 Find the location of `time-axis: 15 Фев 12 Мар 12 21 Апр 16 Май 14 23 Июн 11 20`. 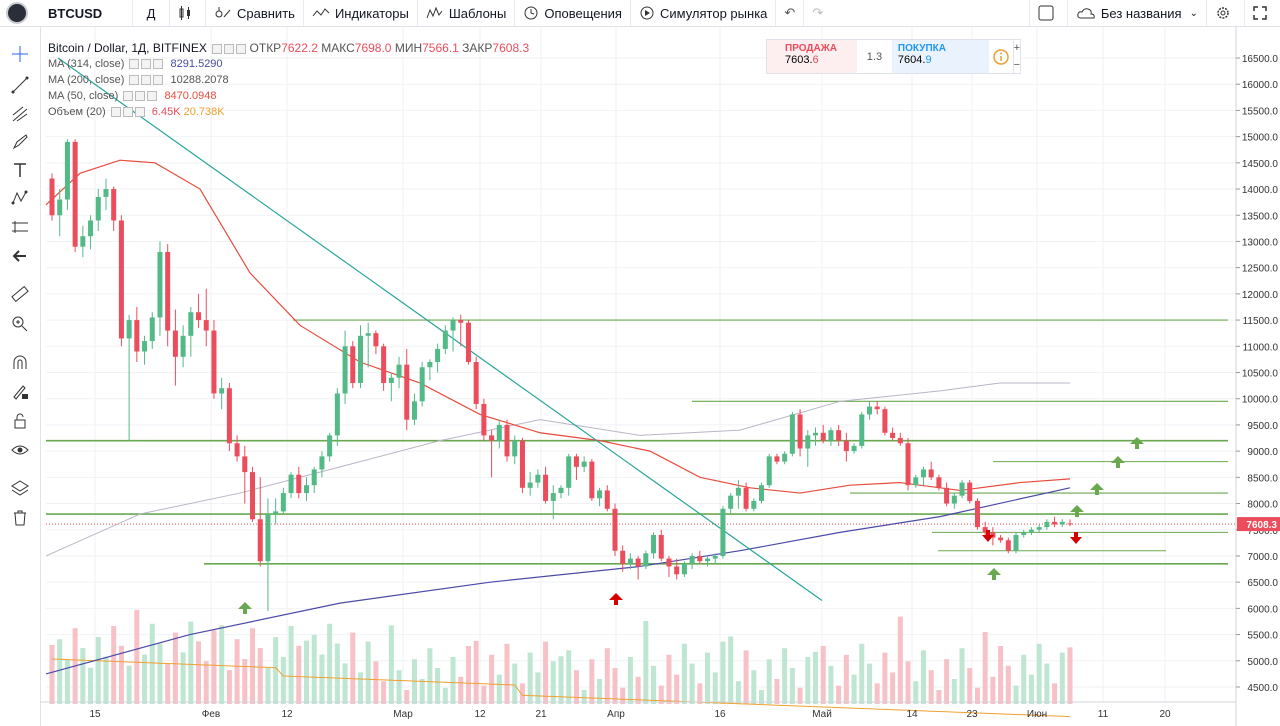

time-axis: 15 Фев 12 Мар 12 21 Апр 16 Май 14 23 Июн 11 20 is located at coordinates (638, 710).